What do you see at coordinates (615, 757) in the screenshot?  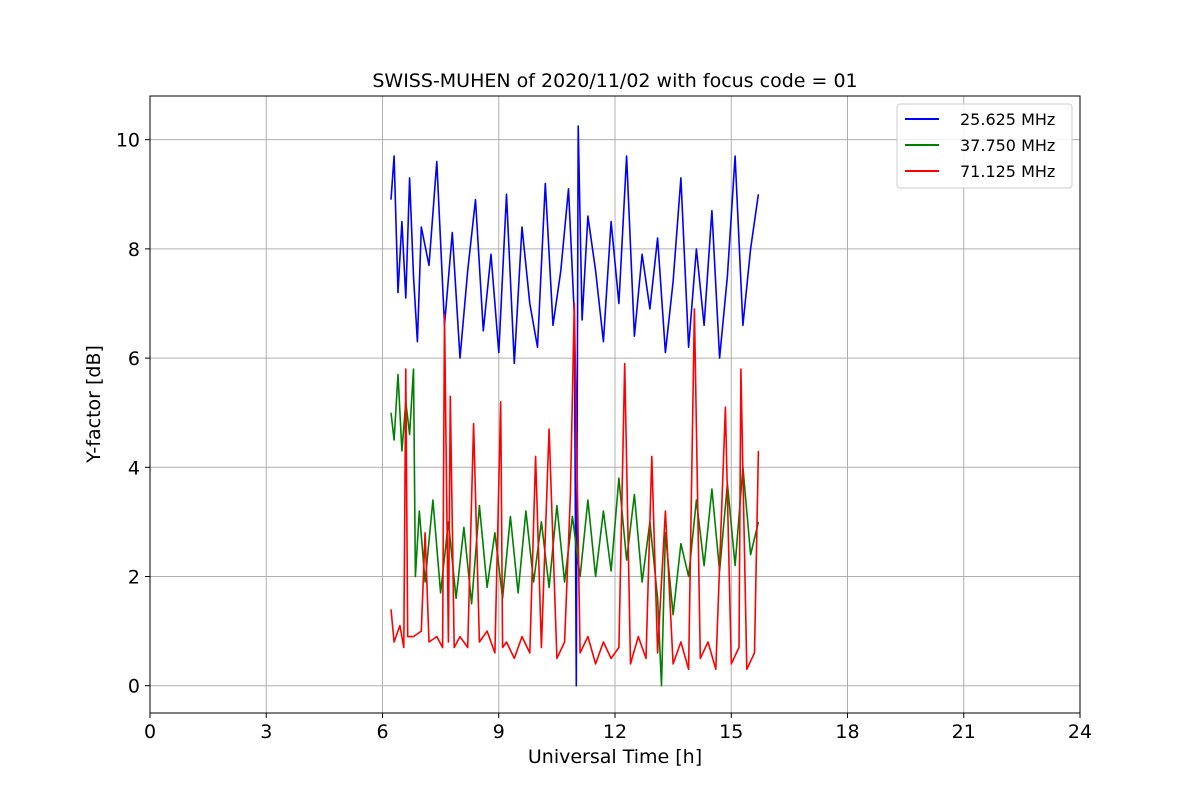 I see `x-axis-label: Universal Time [h]` at bounding box center [615, 757].